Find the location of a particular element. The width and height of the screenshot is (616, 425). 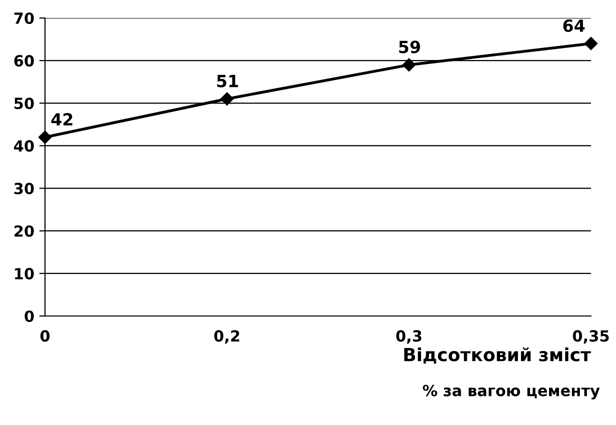

y-tick-label: 0 is located at coordinates (29, 316).